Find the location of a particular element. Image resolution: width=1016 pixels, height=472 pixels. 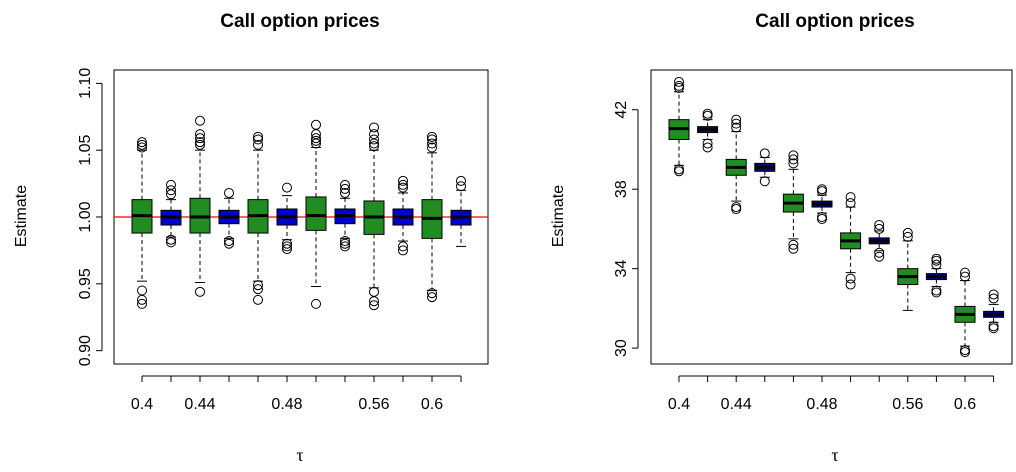

right-x-axis-label: τ is located at coordinates (834, 455).